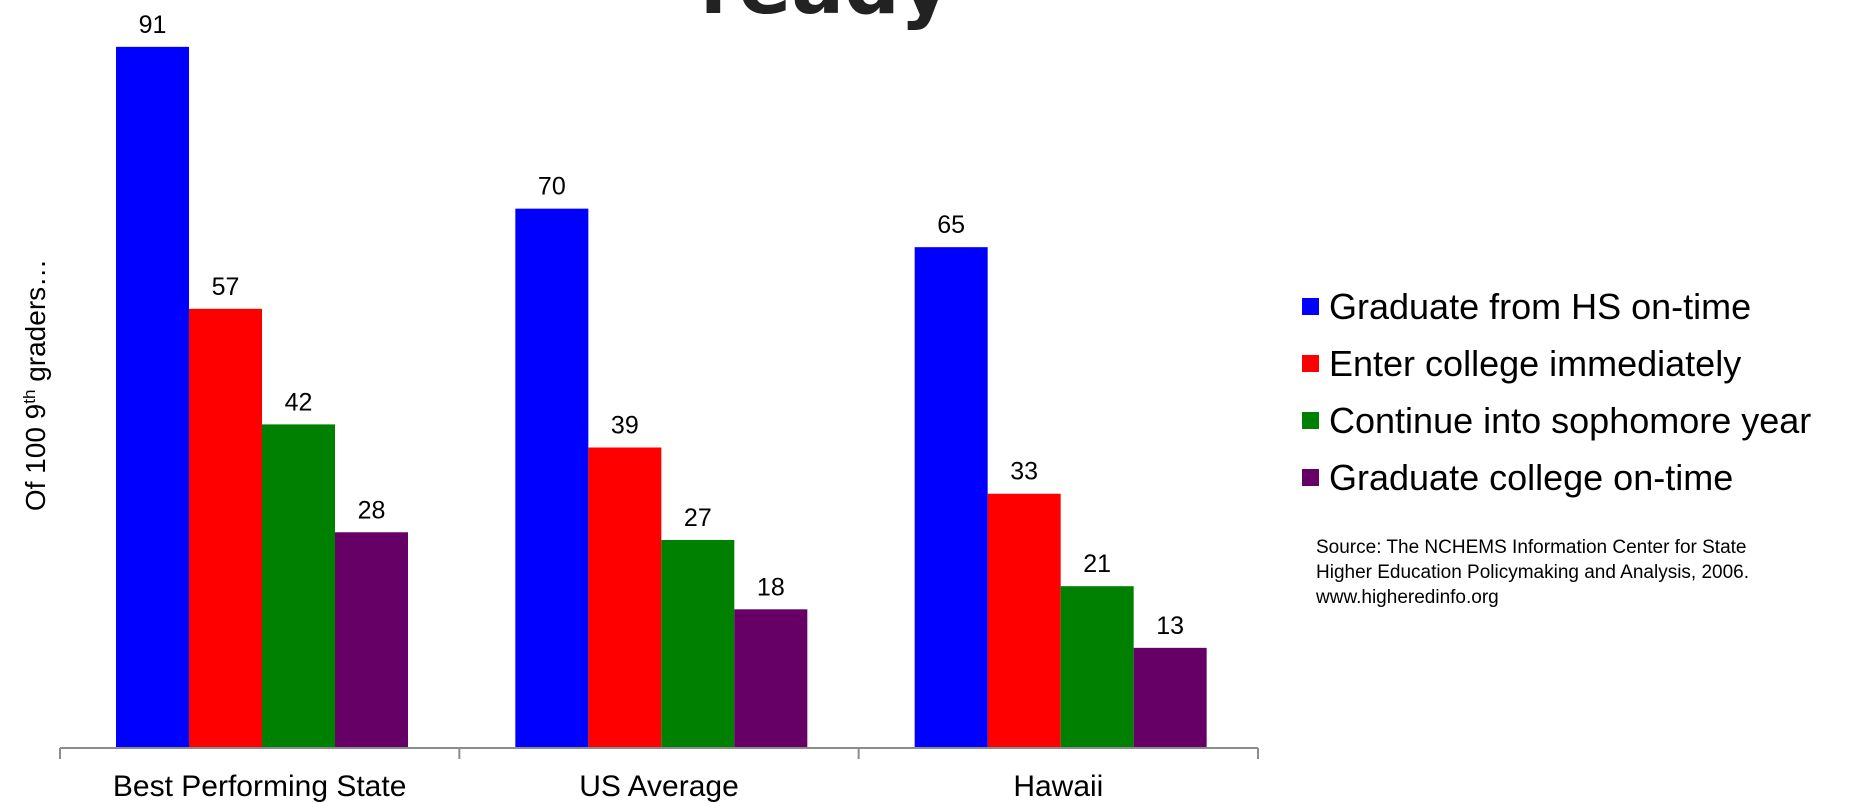  I want to click on data-label: 28, so click(372, 510).